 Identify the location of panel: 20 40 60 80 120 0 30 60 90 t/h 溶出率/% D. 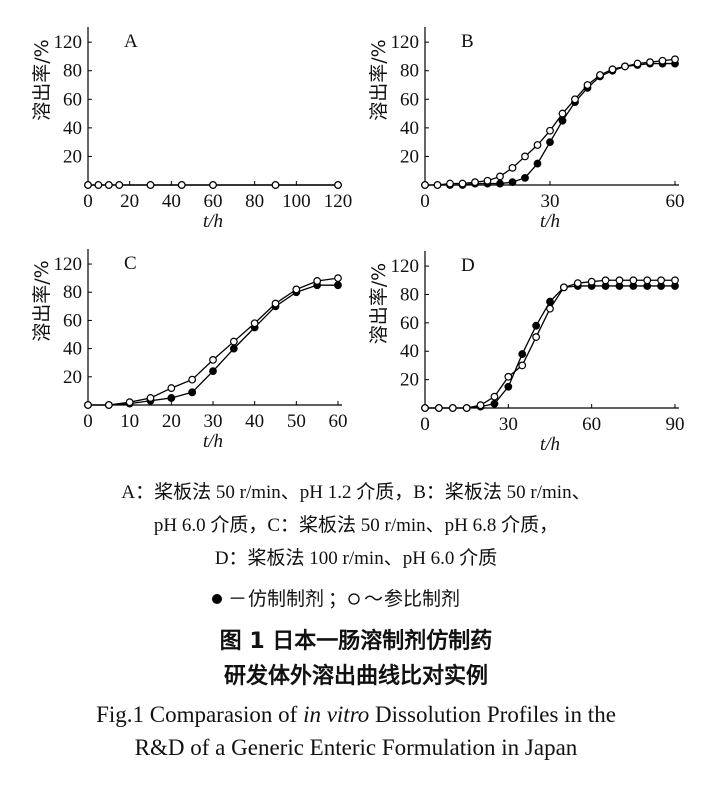
(526, 353).